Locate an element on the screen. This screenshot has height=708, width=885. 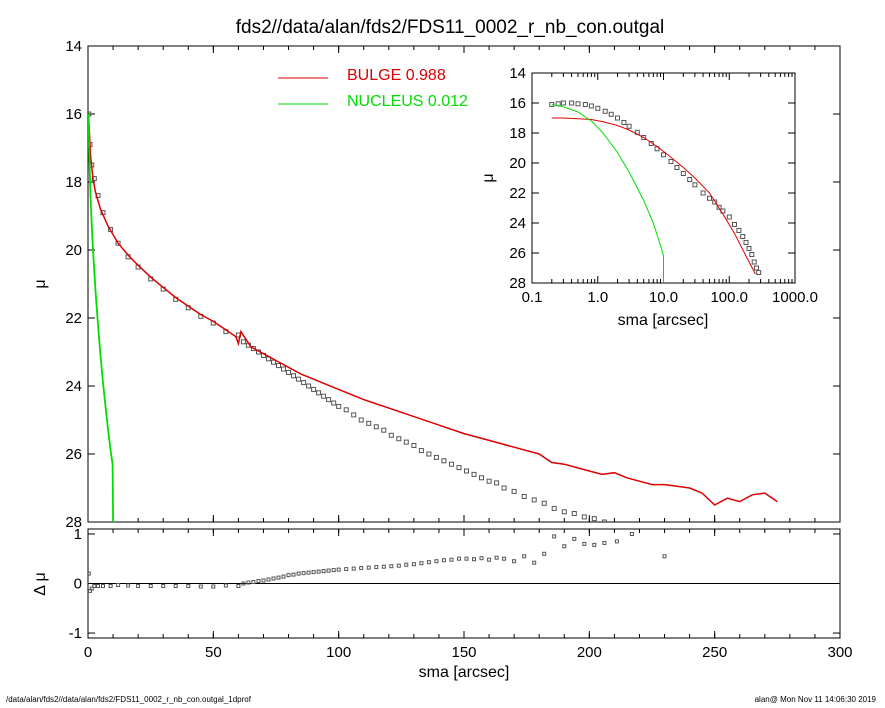
legend: BULGE 0.988 NUCLEUS 0.012 is located at coordinates (373, 88).